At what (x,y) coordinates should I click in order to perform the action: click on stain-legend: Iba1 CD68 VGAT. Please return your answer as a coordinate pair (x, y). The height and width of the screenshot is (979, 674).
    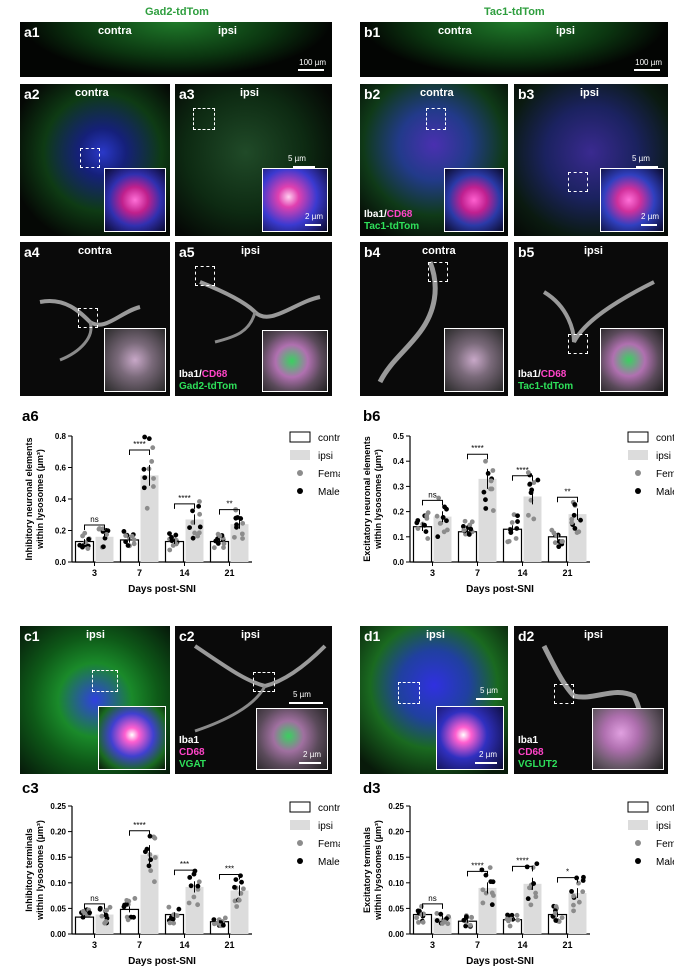
    Looking at the image, I should click on (192, 753).